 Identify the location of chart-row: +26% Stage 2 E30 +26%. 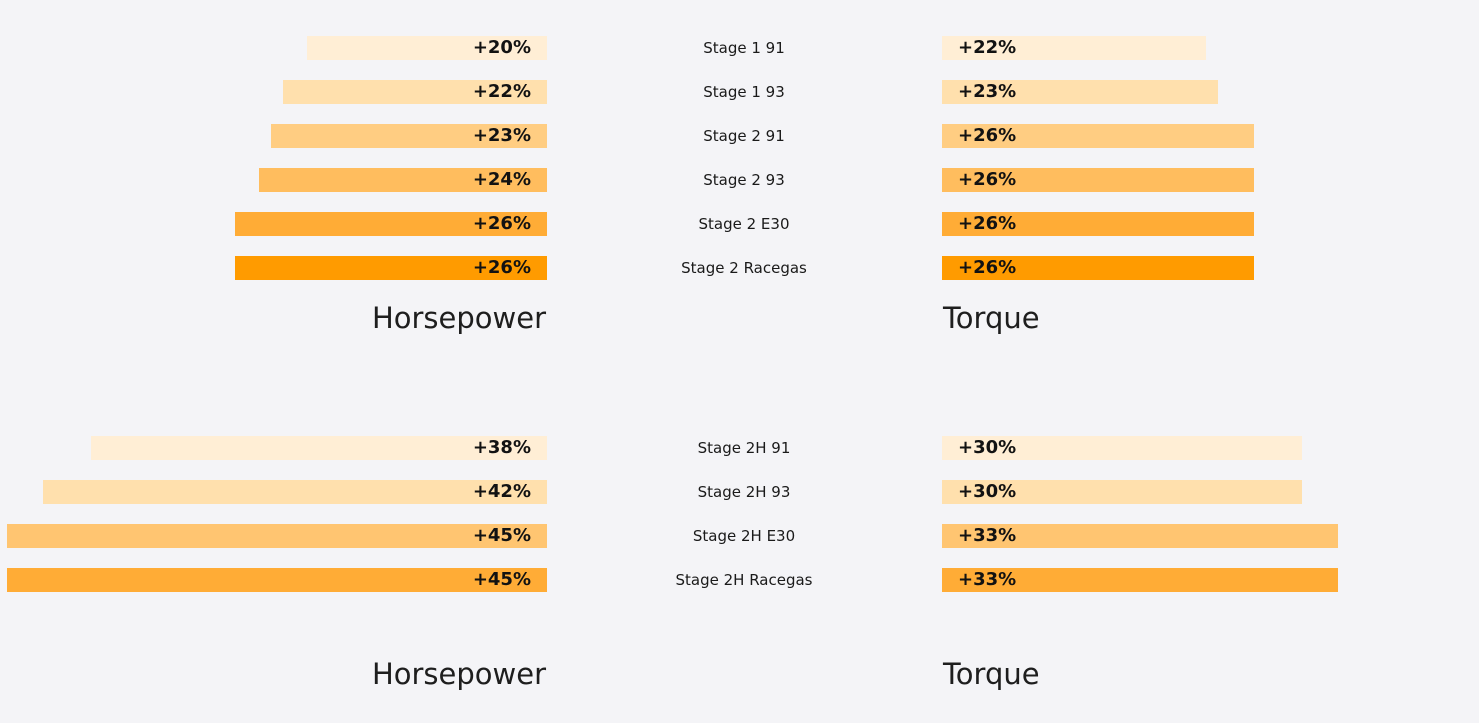
(739, 224).